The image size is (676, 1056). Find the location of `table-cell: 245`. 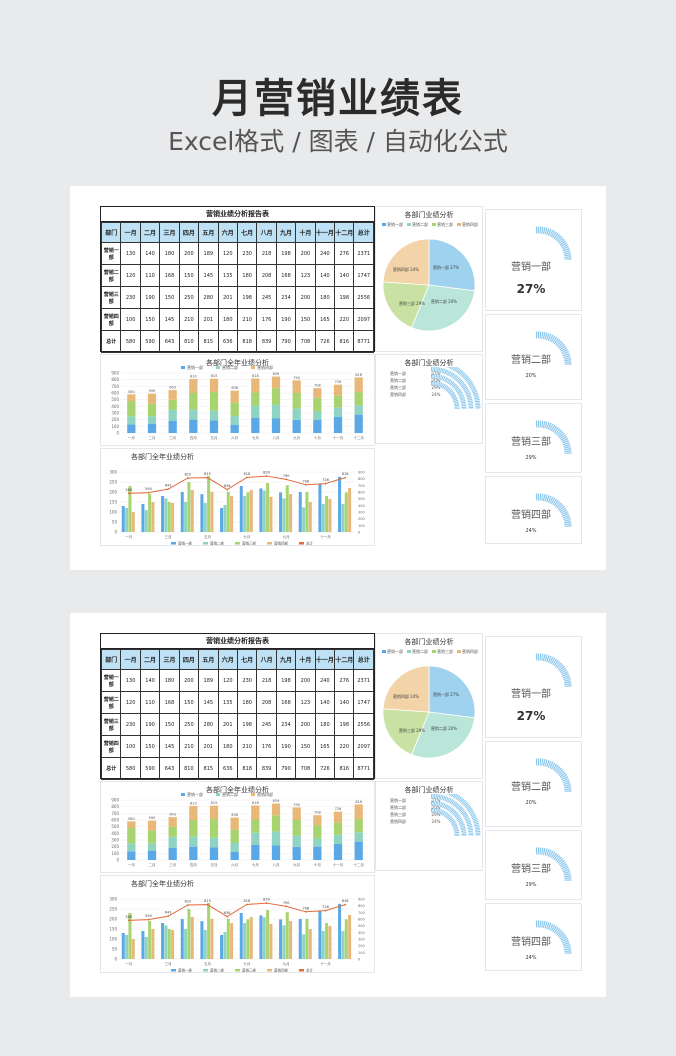

table-cell: 245 is located at coordinates (266, 297).